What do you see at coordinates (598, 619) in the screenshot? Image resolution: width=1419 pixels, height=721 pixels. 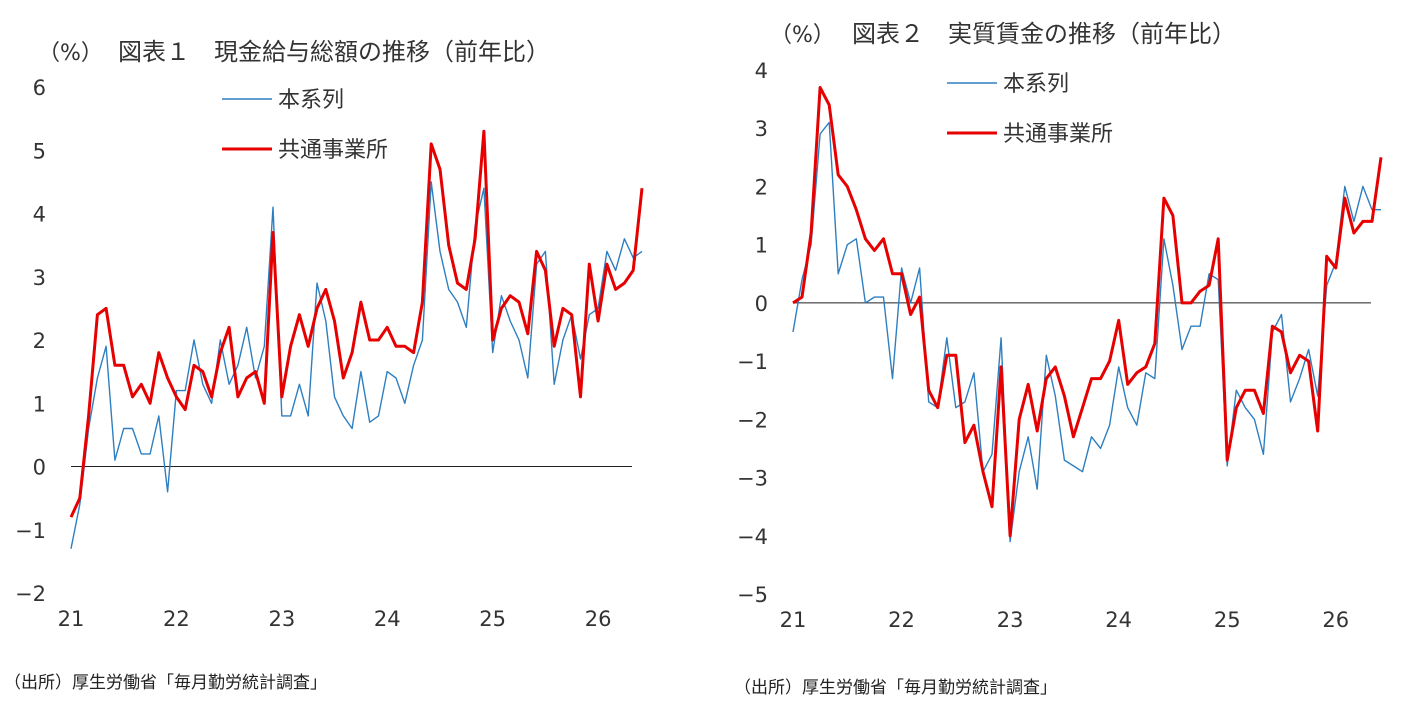 I see `chart-1-xtick-label: 26` at bounding box center [598, 619].